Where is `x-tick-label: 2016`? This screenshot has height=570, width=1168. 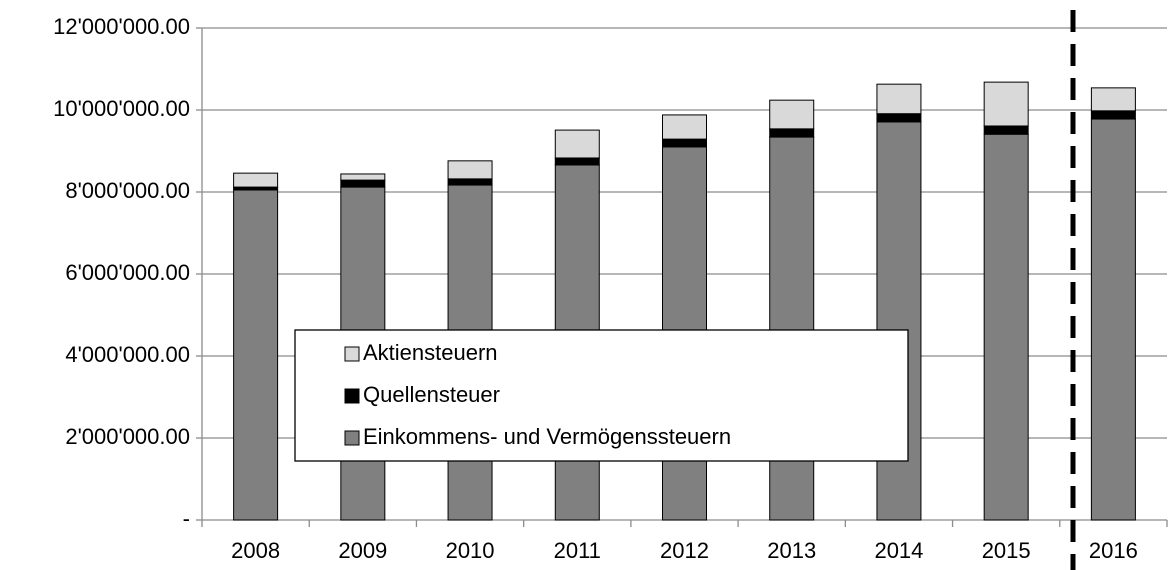
x-tick-label: 2016 is located at coordinates (1113, 550).